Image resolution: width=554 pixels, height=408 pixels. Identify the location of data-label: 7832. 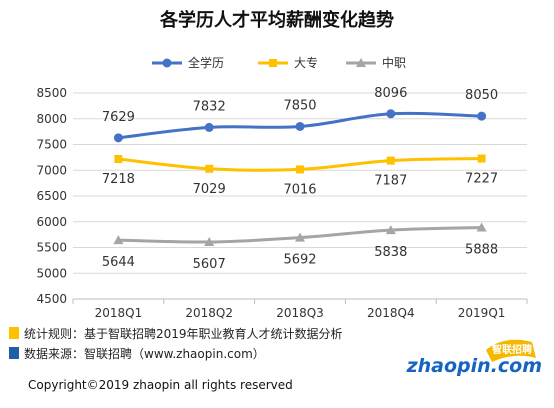
(209, 106).